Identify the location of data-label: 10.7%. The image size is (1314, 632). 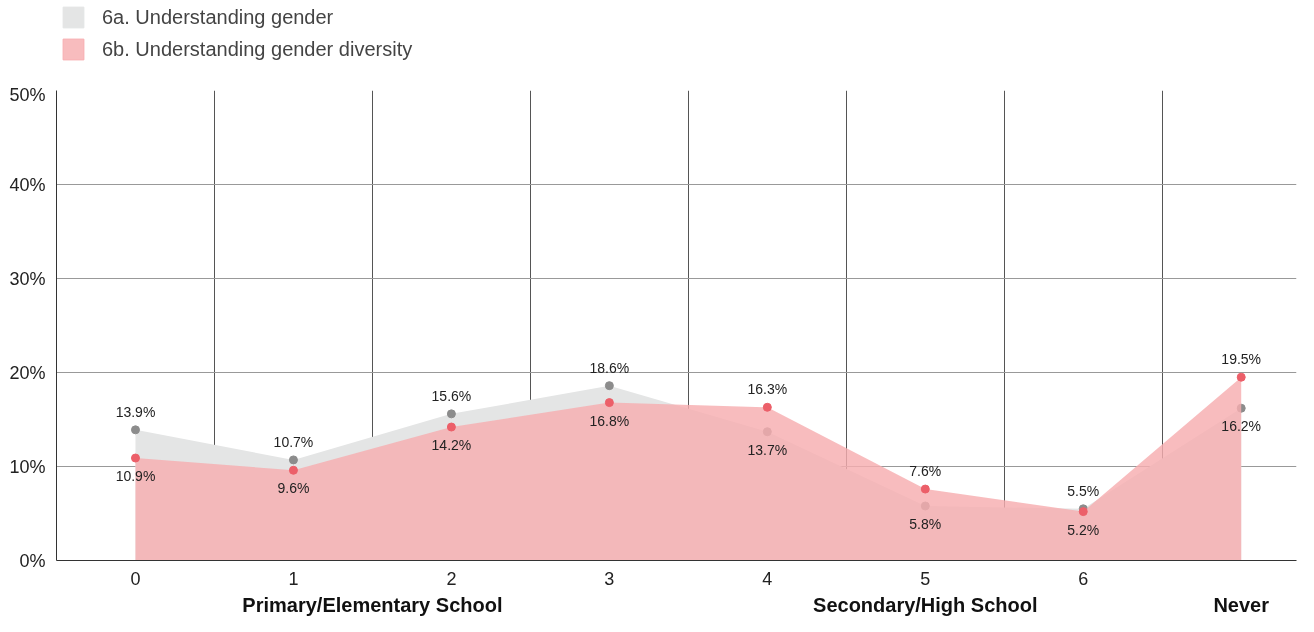
(293, 441).